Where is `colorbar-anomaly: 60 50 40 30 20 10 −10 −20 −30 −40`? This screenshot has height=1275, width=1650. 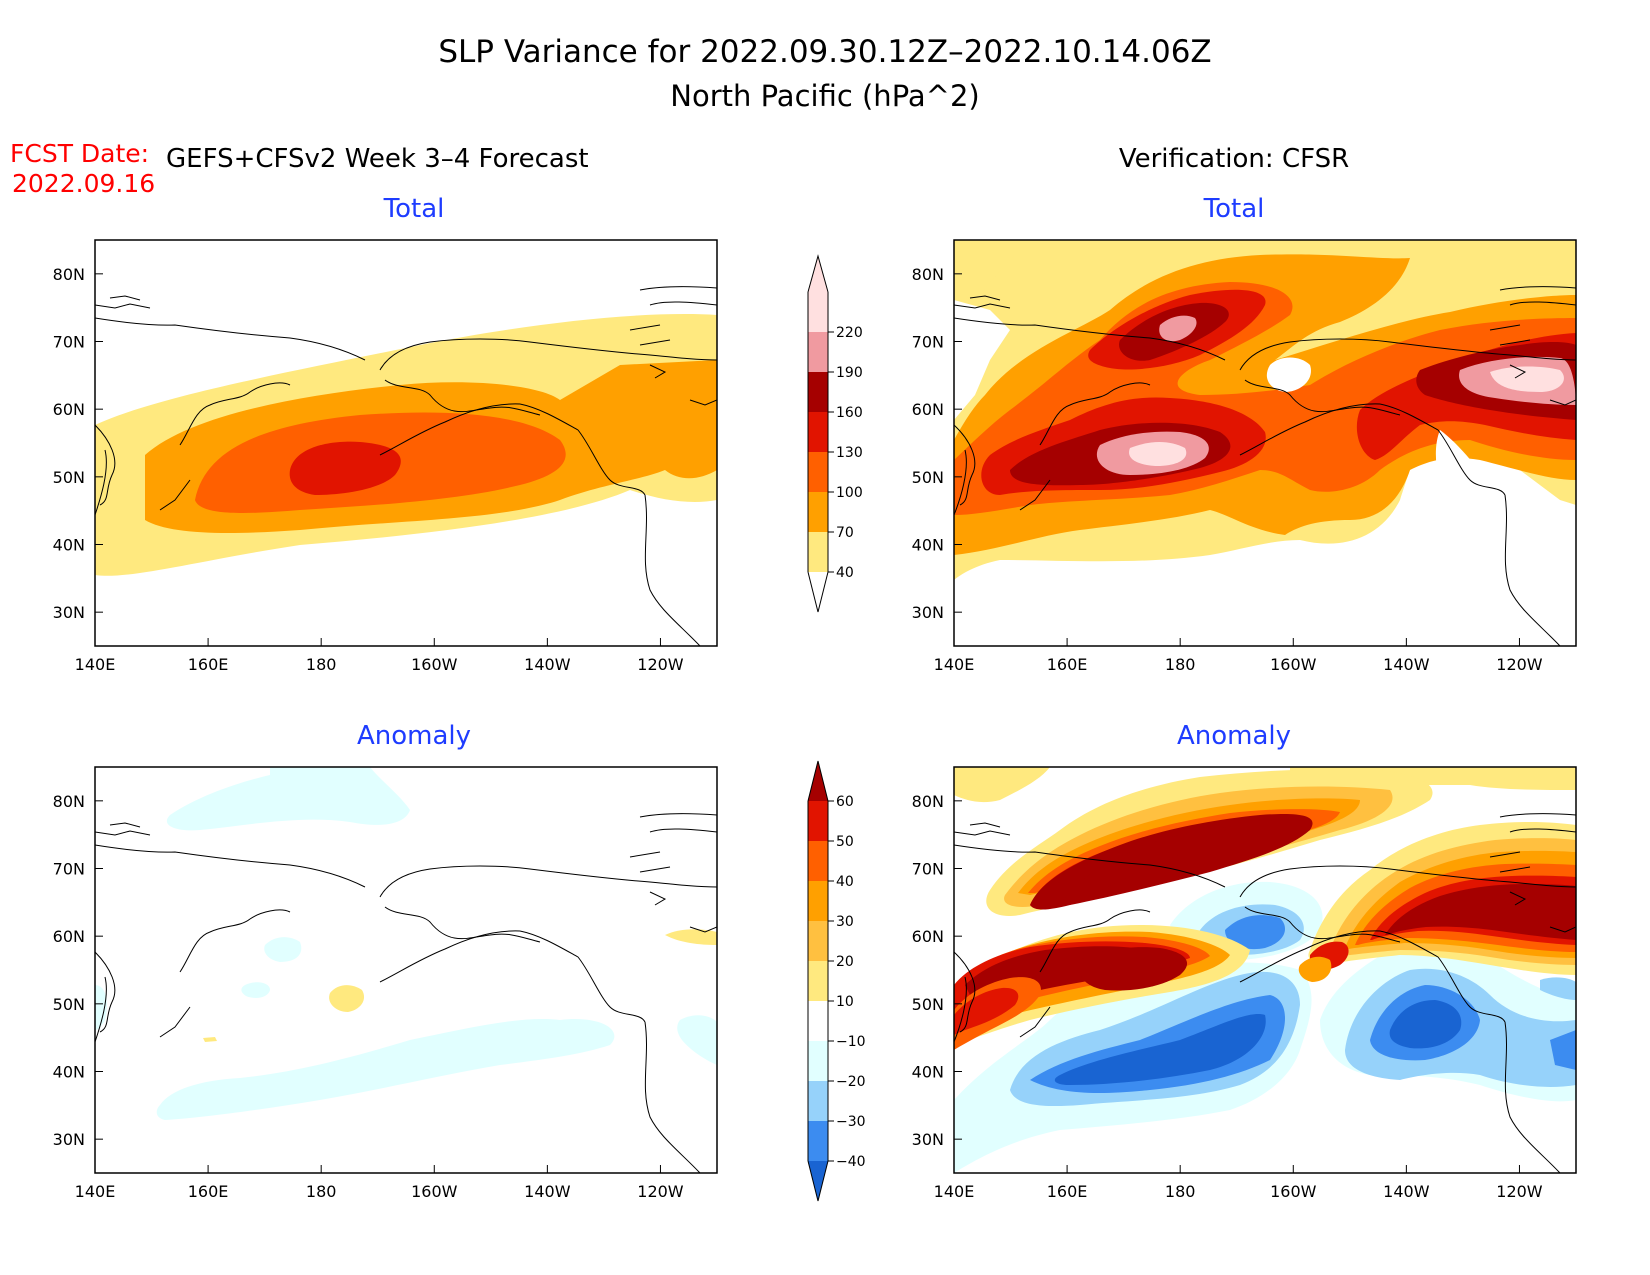 colorbar-anomaly: 60 50 40 30 20 10 −10 −20 −30 −40 is located at coordinates (836, 981).